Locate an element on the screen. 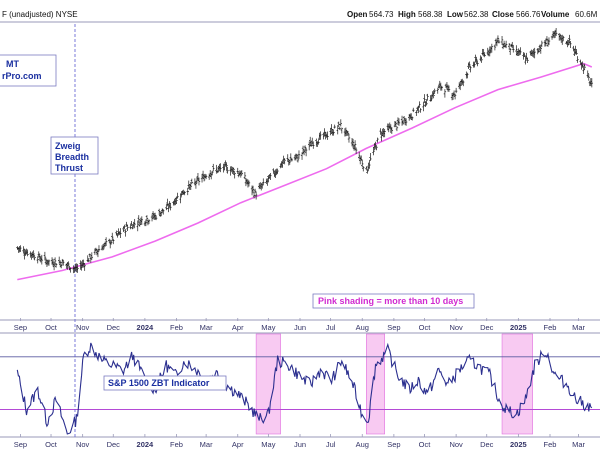 This screenshot has width=600, height=450. watermark-frame is located at coordinates (28, 70).